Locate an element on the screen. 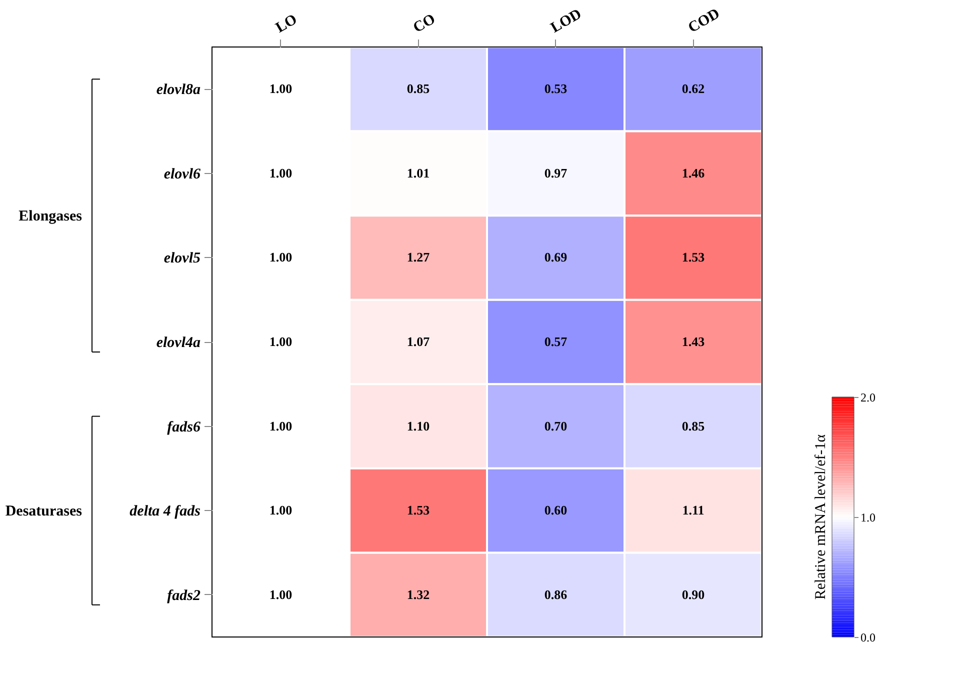 Image resolution: width=957 pixels, height=673 pixels. text: Desaturases is located at coordinates (43, 512).